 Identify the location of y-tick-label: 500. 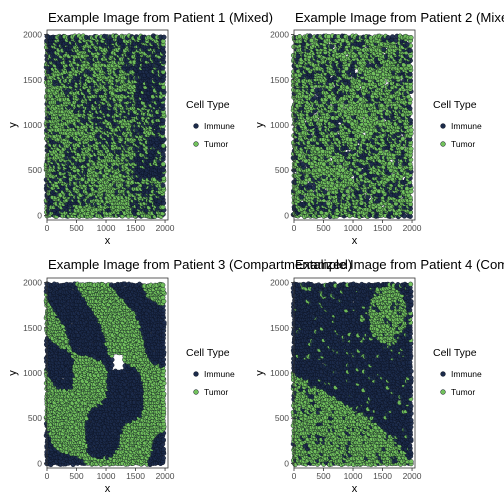
(35, 170).